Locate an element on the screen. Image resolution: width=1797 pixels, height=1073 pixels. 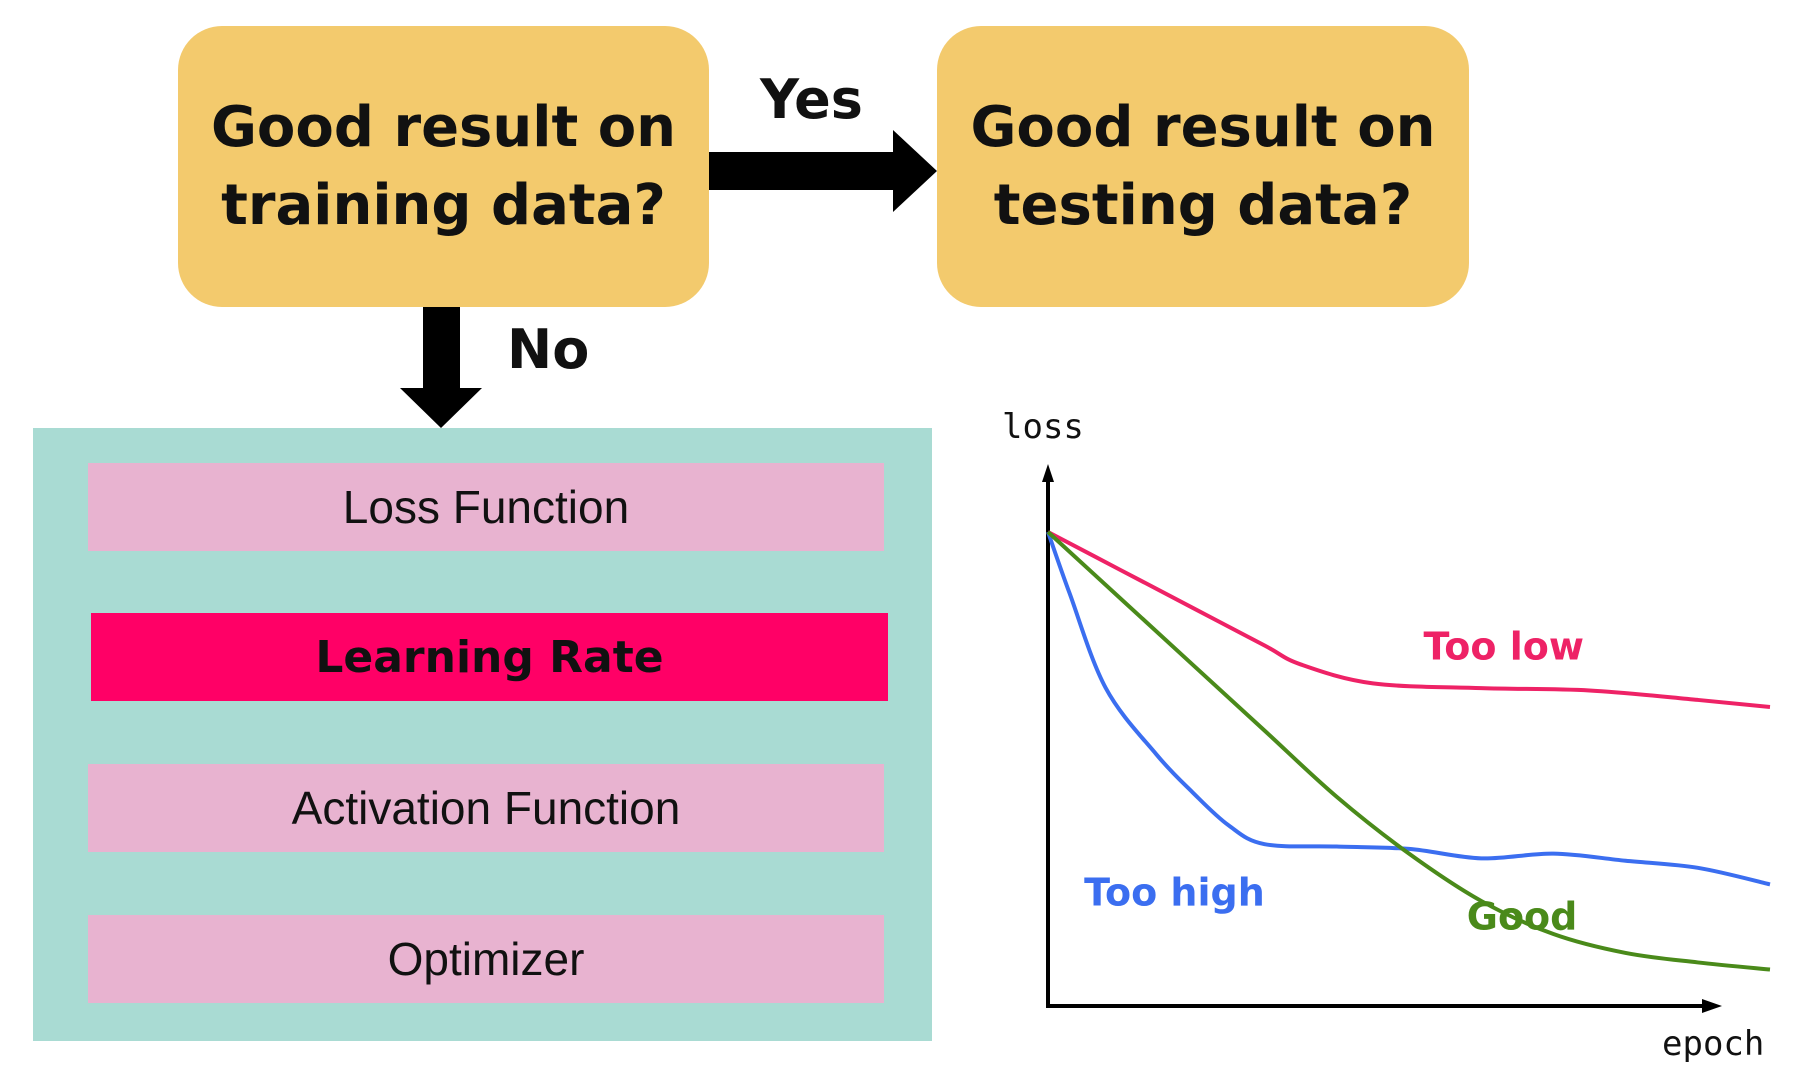
series-line-too-high is located at coordinates (1408, 709).